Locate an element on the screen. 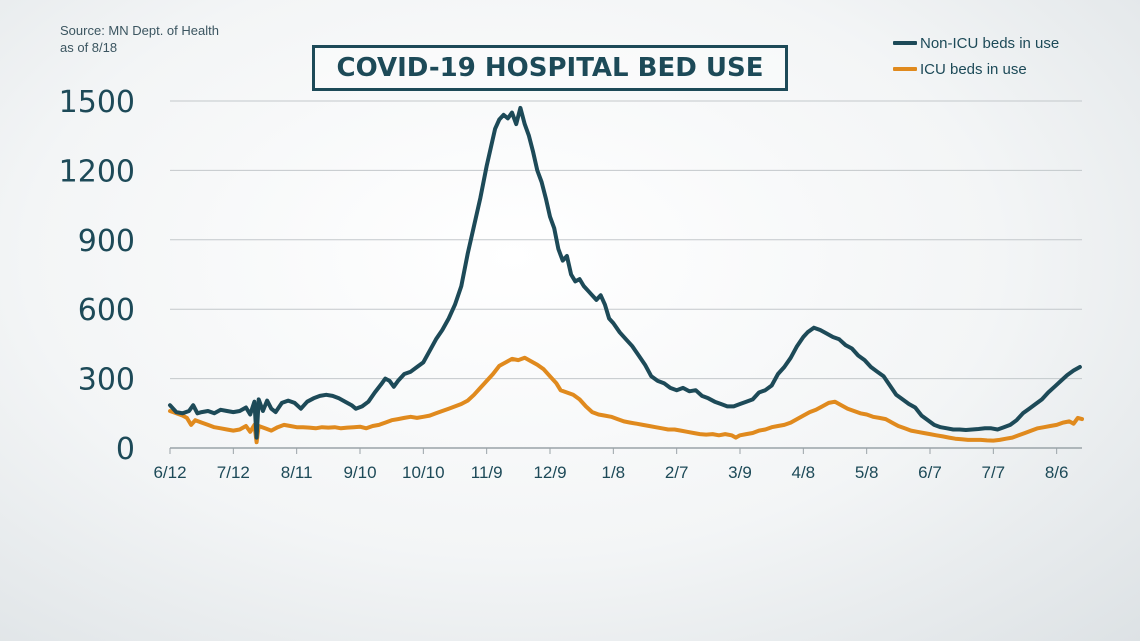  x-tick-label: 2/7 is located at coordinates (677, 472).